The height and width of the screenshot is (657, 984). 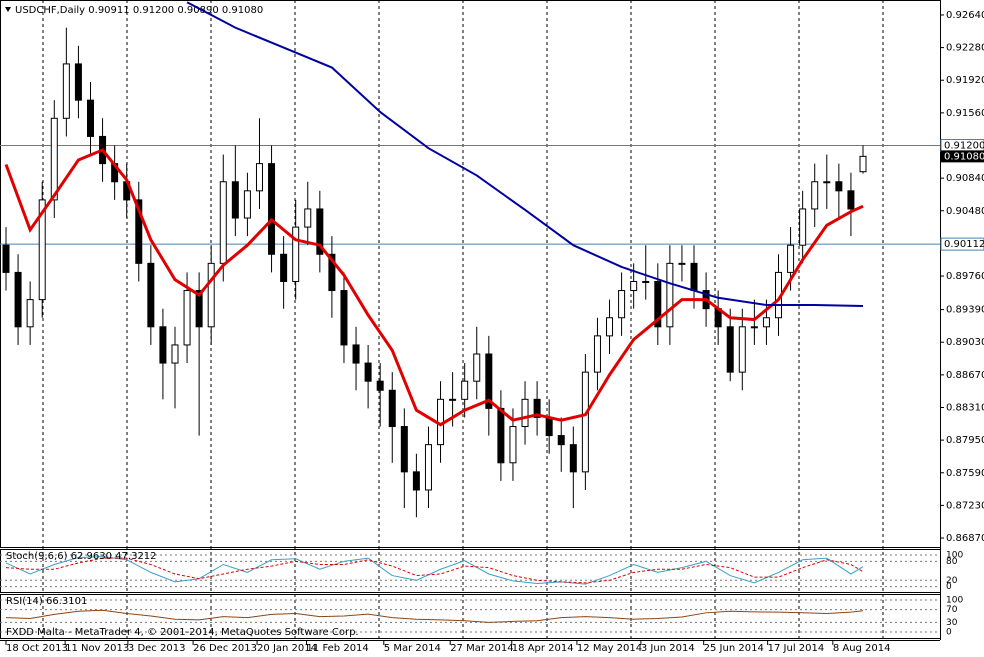 What do you see at coordinates (157, 648) in the screenshot?
I see `x-tick-label: 3 Dec 2013` at bounding box center [157, 648].